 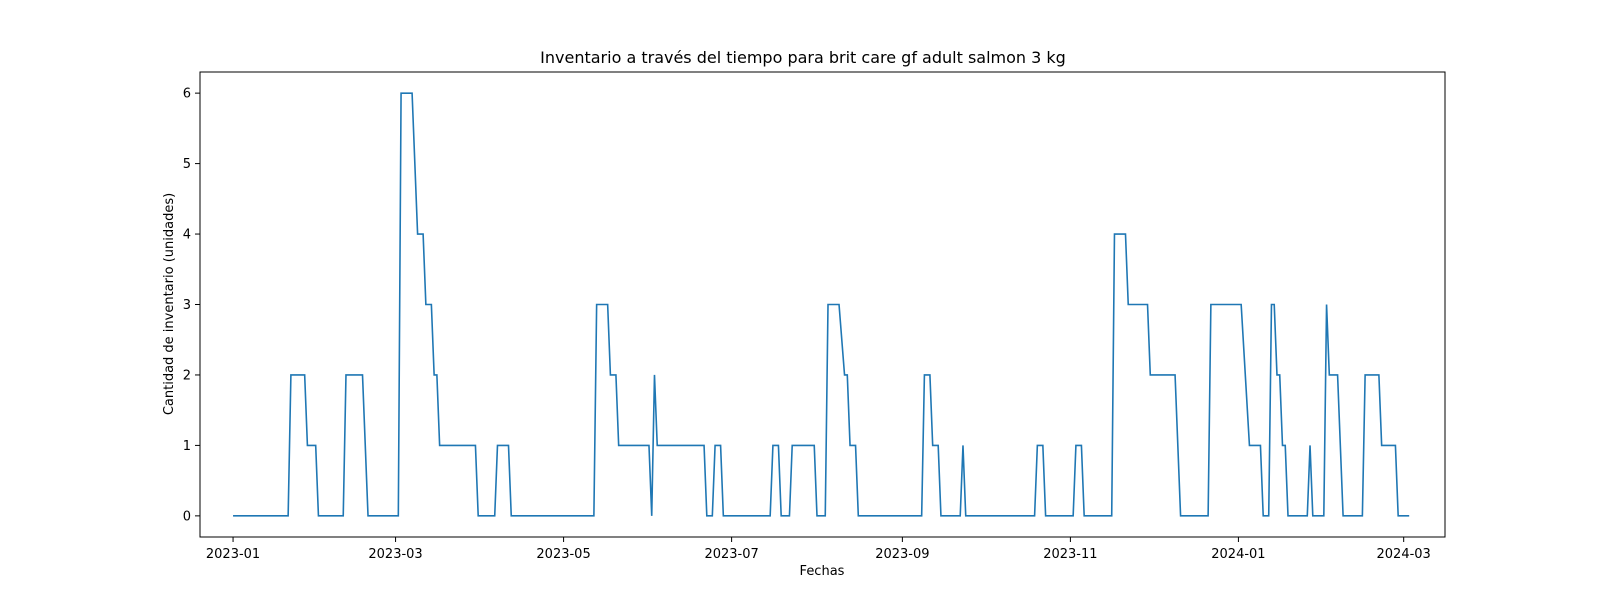 I want to click on y-tick-label: 3, so click(x=187, y=305).